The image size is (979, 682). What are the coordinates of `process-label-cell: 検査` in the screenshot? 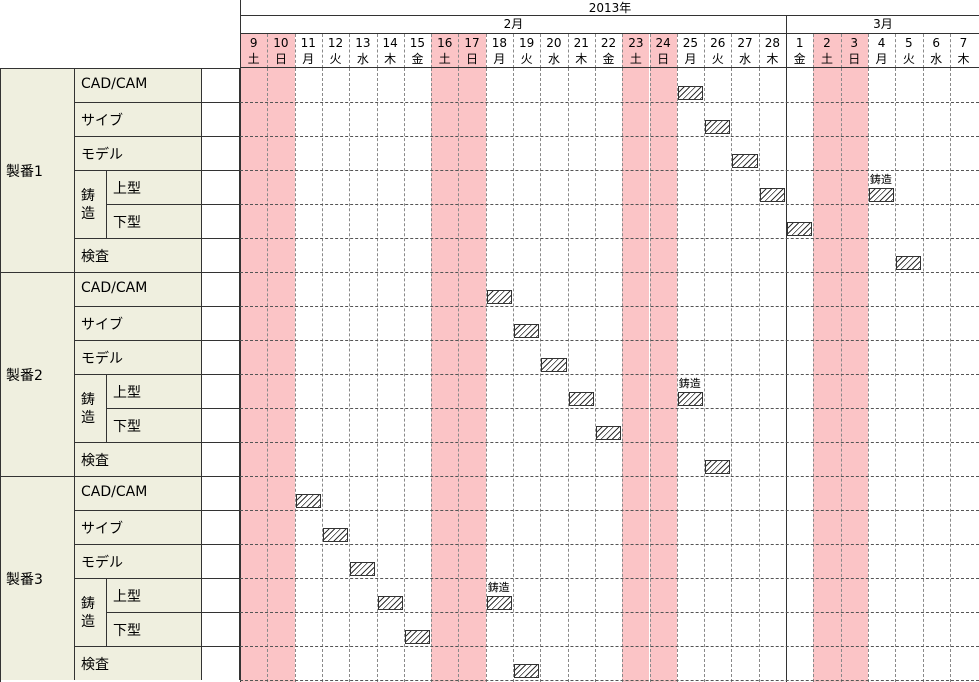 It's located at (138, 255).